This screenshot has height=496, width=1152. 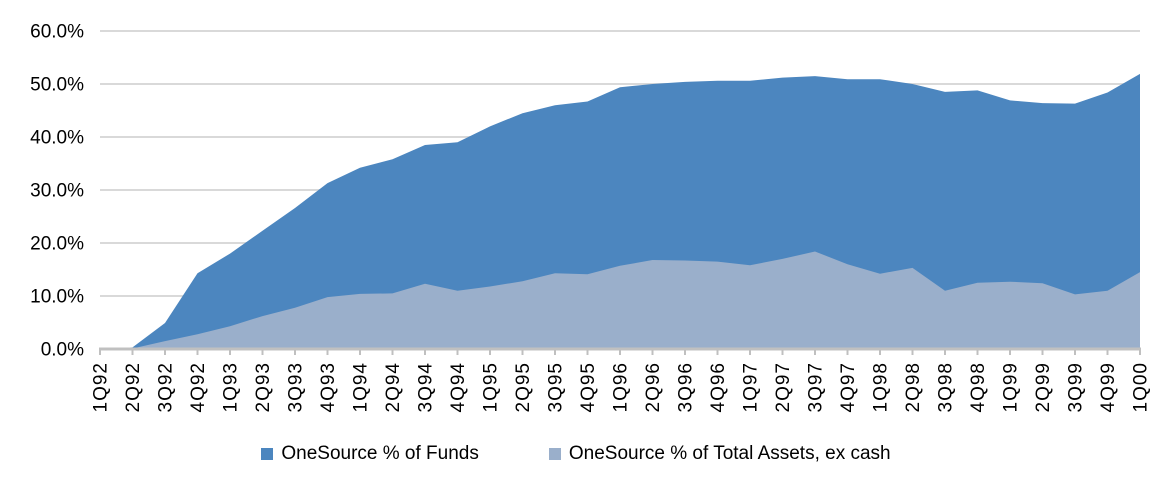 What do you see at coordinates (588, 387) in the screenshot?
I see `x-axis-label: 4Q95` at bounding box center [588, 387].